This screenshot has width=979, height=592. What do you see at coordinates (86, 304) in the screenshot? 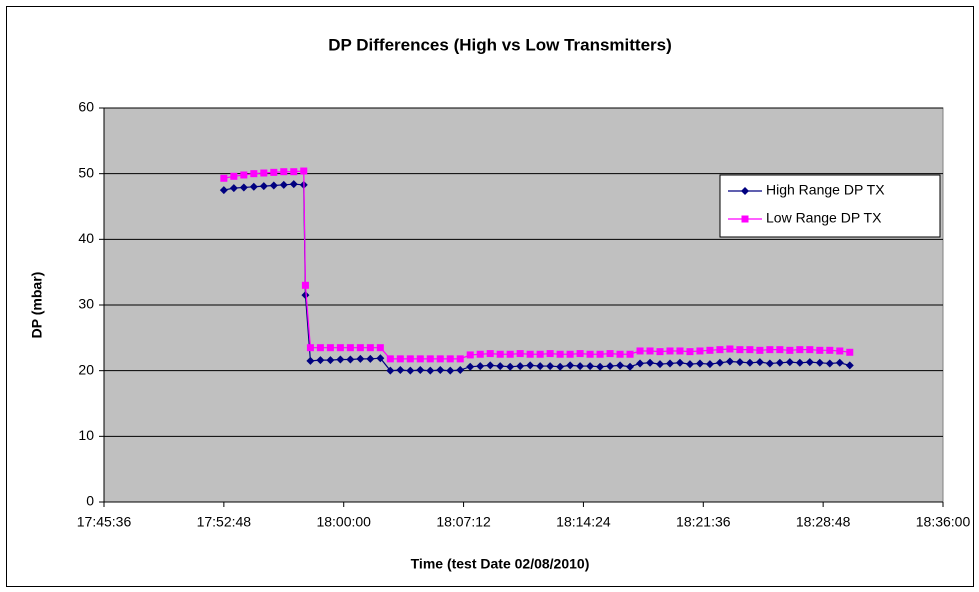
I see `y-tick-label: 30` at bounding box center [86, 304].